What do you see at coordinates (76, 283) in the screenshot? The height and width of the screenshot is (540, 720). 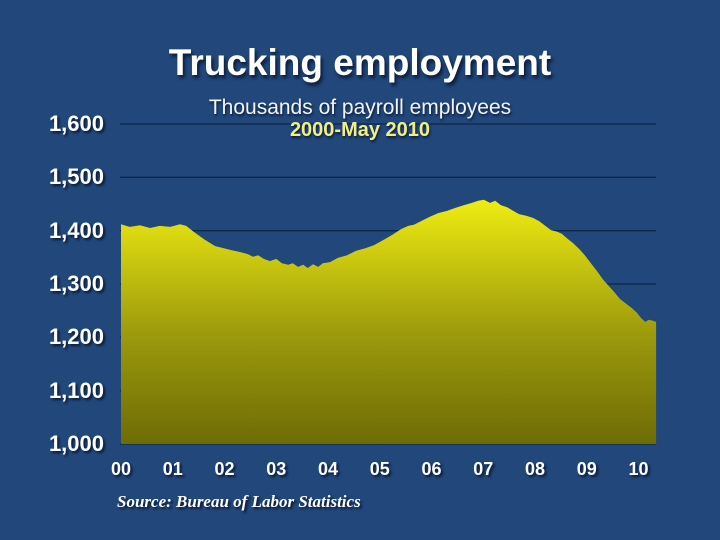 I see `y-tick-label: 1,300` at bounding box center [76, 283].